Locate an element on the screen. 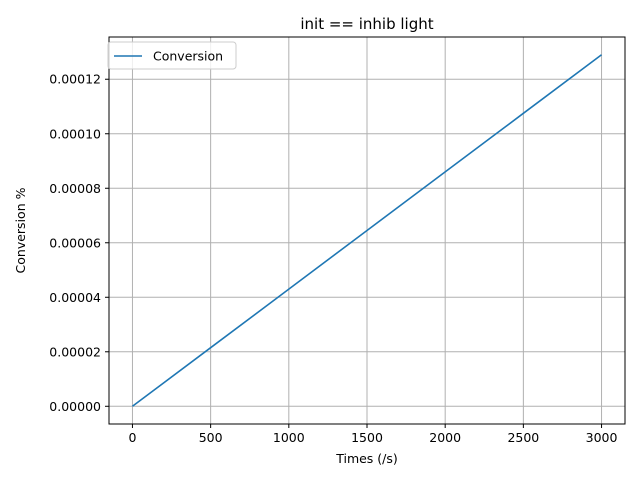 Image resolution: width=640 pixels, height=480 pixels. chart-title: init == inhib light is located at coordinates (366, 24).